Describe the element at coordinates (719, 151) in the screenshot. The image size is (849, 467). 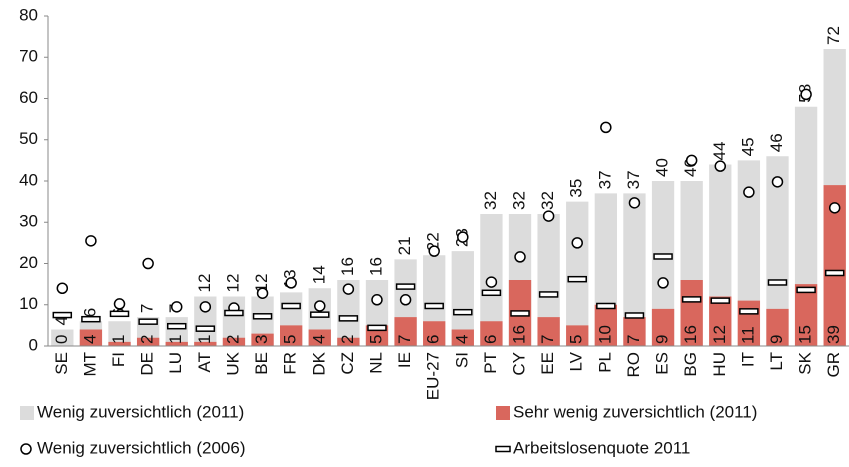
I see `data-label: 44` at that location.